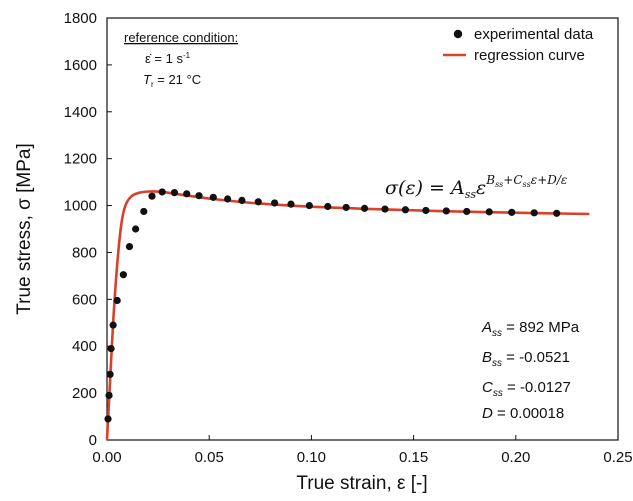 Image resolution: width=633 pixels, height=501 pixels. Describe the element at coordinates (617, 457) in the screenshot. I see `x-tick-label: 0.25` at that location.